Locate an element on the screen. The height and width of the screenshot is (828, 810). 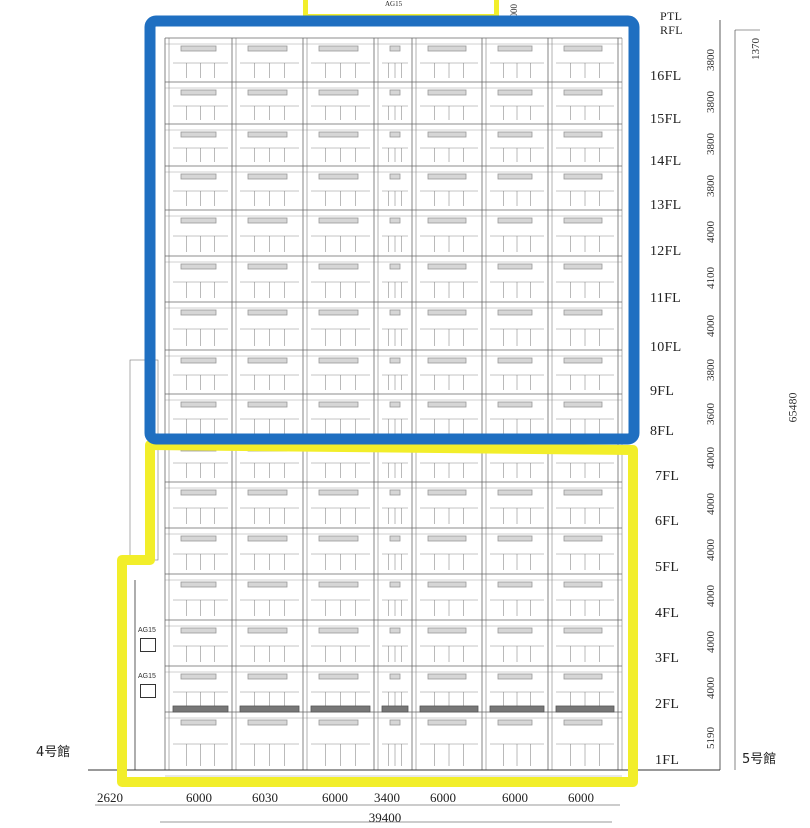
floor-13fl: 13FL is located at coordinates (666, 205).